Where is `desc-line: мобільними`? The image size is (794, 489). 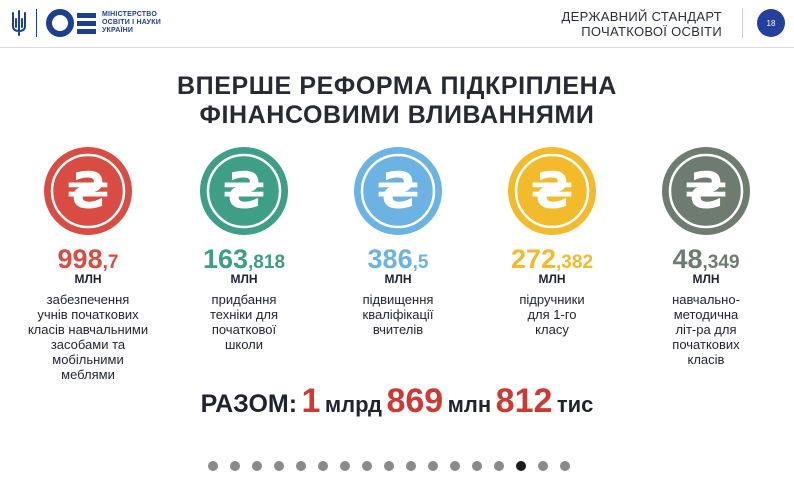
desc-line: мобільними is located at coordinates (88, 359).